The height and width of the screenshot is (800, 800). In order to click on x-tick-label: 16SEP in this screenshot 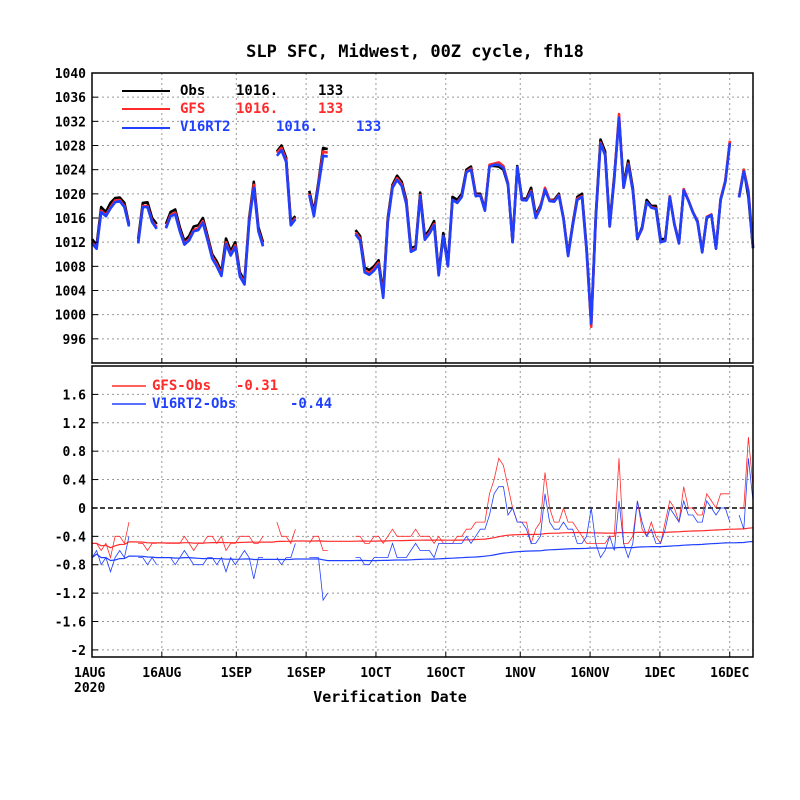, I will do `click(306, 673)`.